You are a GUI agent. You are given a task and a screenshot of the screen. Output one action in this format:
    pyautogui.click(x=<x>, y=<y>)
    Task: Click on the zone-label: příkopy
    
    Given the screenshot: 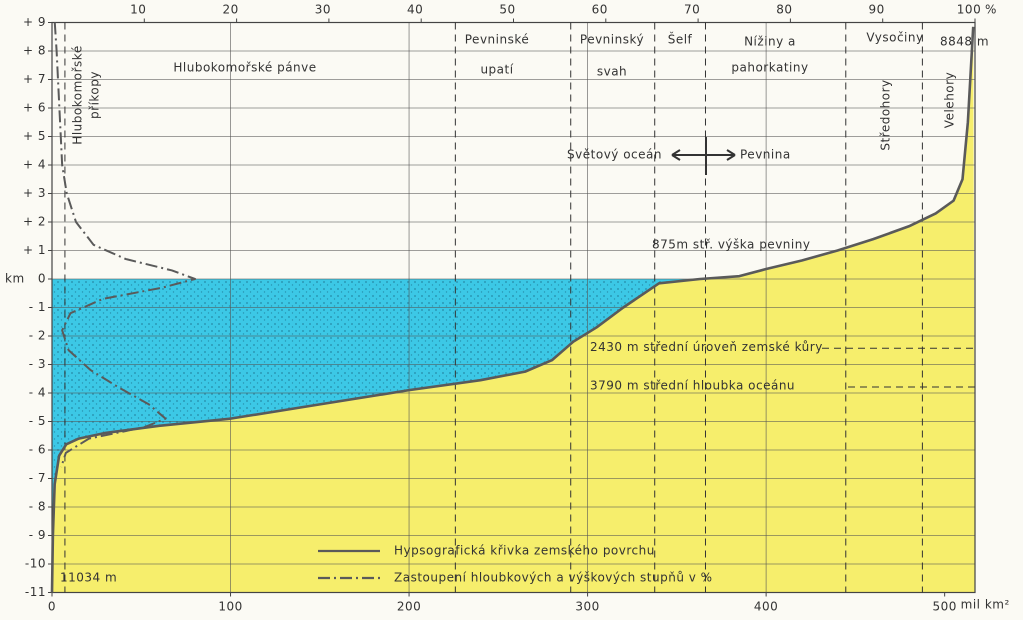 What is the action you would take?
    pyautogui.click(x=95, y=95)
    